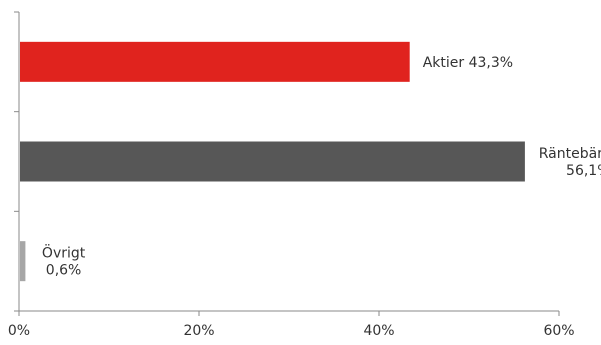  Describe the element at coordinates (570, 154) in the screenshot. I see `data-label-line: Räntebärande` at that location.